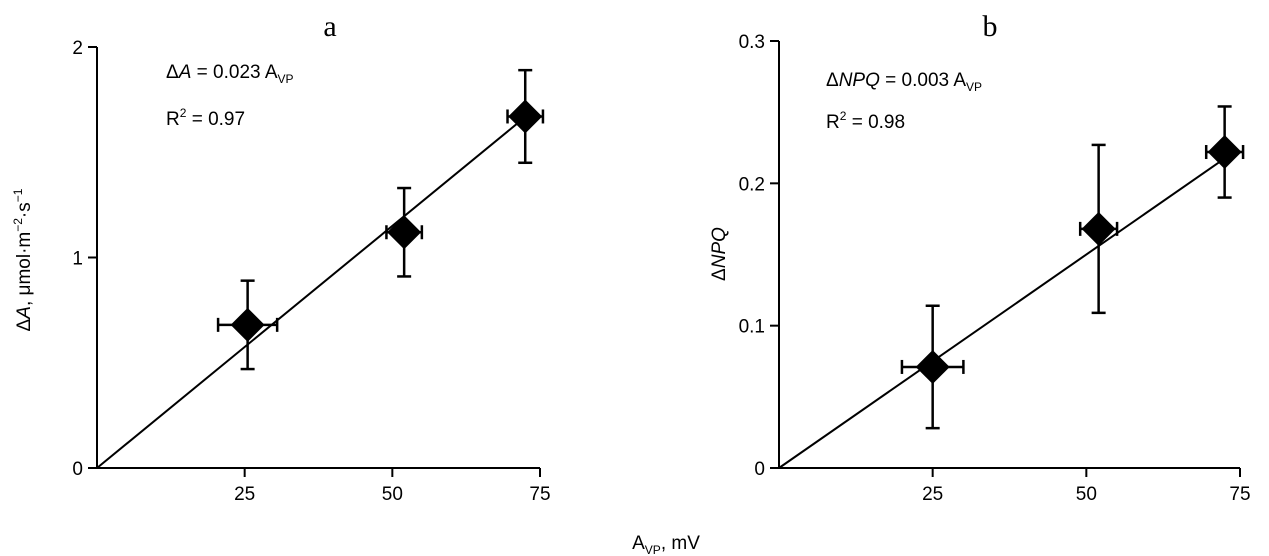 Image resolution: width=1269 pixels, height=556 pixels. I want to click on panel-b-y-tick-label: 0.3, so click(752, 42).